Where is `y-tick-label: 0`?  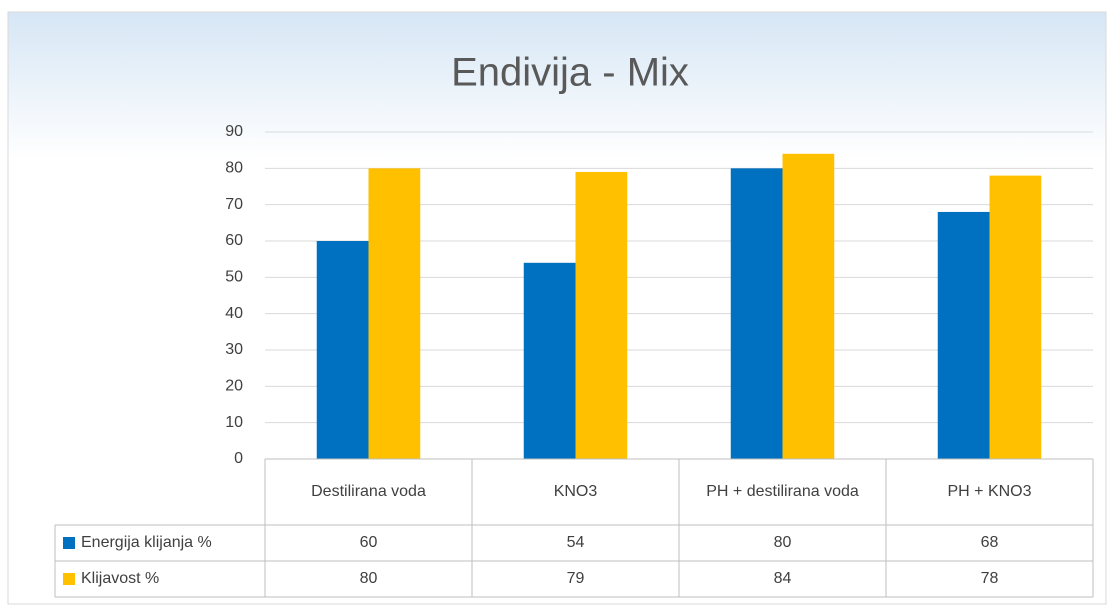 y-tick-label: 0 is located at coordinates (238, 458).